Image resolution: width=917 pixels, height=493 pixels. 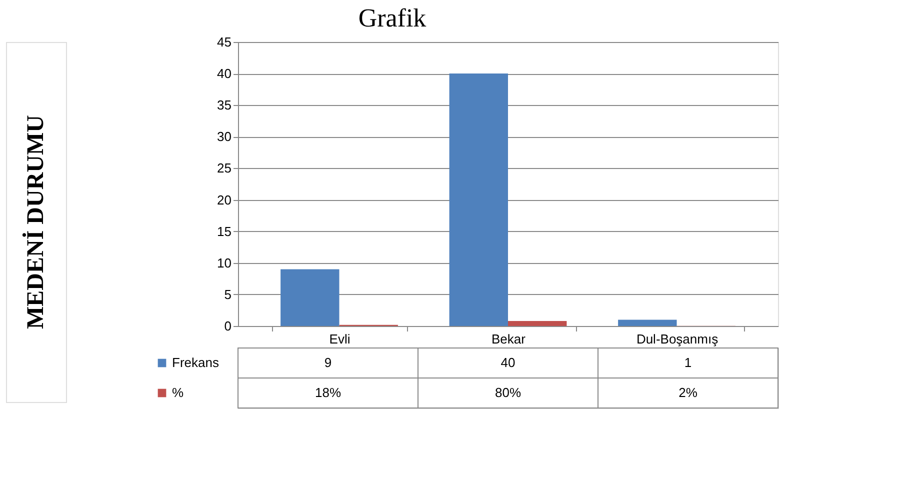 I want to click on y-tick-label: 40, so click(x=224, y=74).